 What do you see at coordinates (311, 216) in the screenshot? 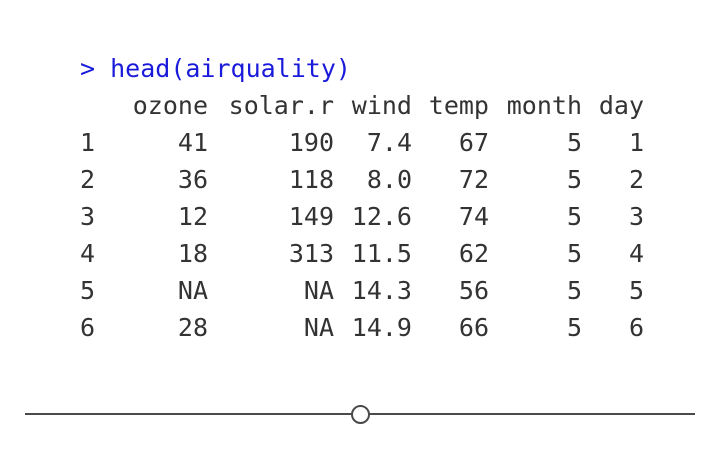
I see `cell-solar-r: 149` at bounding box center [311, 216].